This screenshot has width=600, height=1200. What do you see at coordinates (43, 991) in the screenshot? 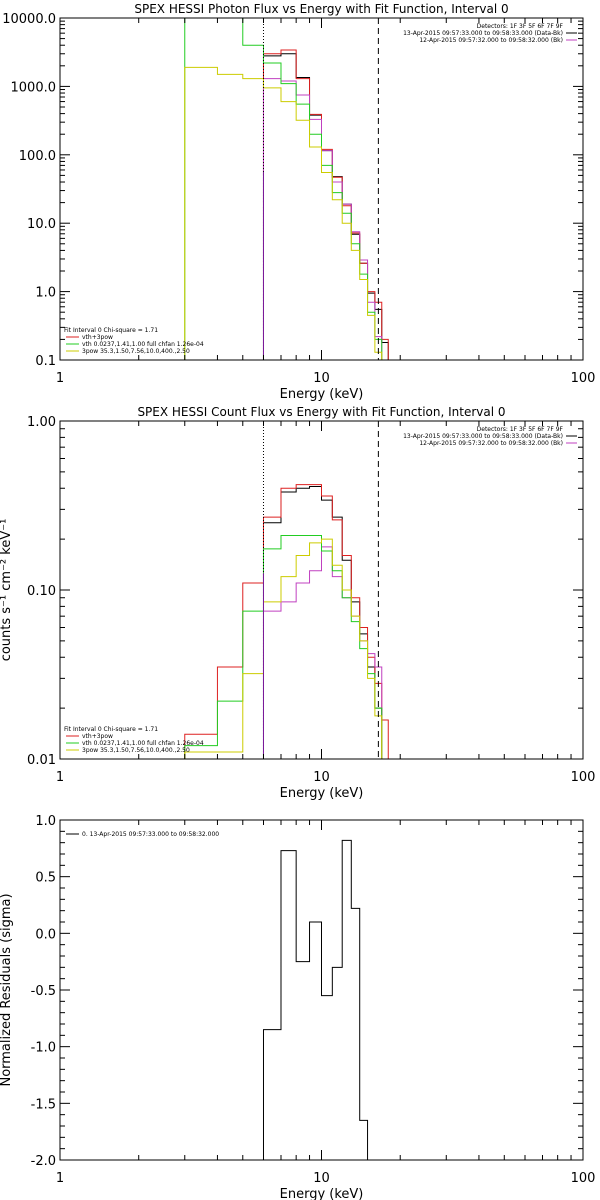
I see `y-tick-label: -0.5` at bounding box center [43, 991].